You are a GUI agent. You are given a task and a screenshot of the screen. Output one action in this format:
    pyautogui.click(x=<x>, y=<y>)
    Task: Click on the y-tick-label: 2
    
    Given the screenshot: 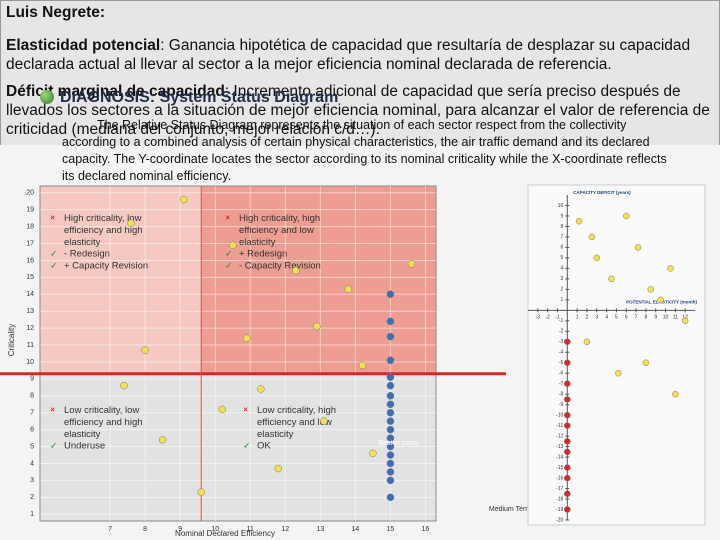 What is the action you would take?
    pyautogui.click(x=562, y=290)
    